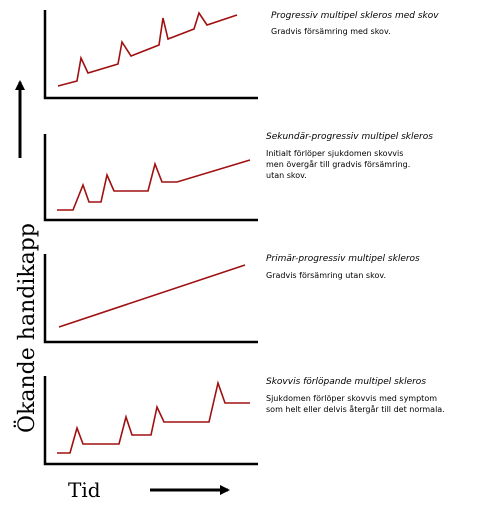 Image resolution: width=477 pixels, height=512 pixels. I want to click on panel-description-line: Gradvis försämring med skov., so click(331, 31).